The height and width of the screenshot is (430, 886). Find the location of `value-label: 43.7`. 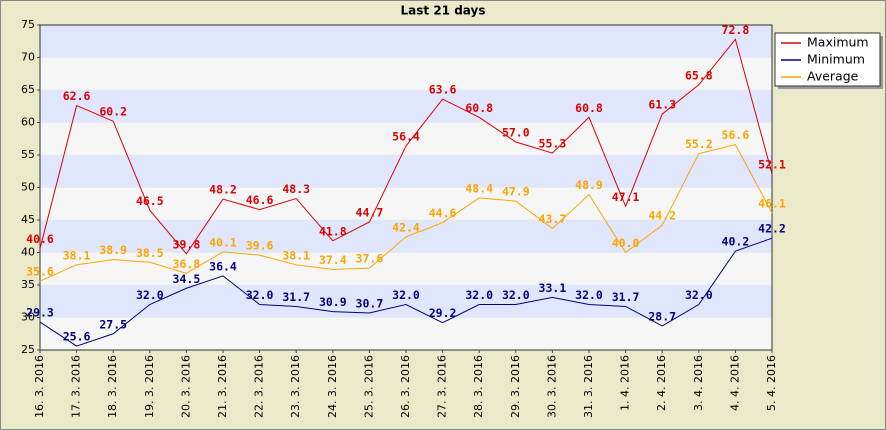

value-label: 43.7 is located at coordinates (553, 219).